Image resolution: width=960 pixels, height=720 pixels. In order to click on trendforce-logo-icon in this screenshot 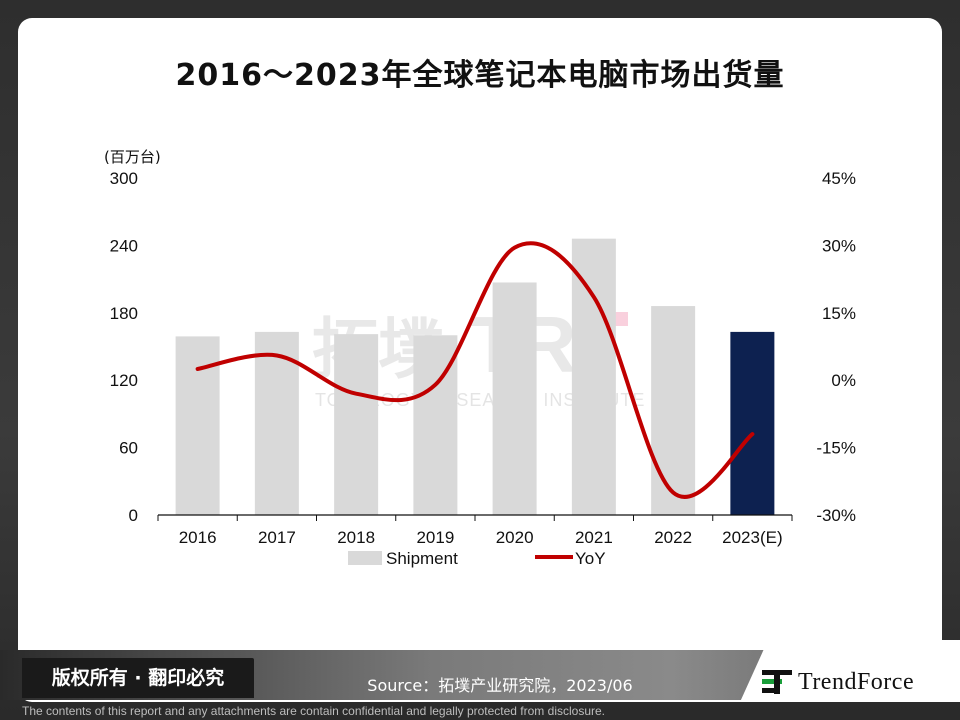, I will do `click(777, 682)`.